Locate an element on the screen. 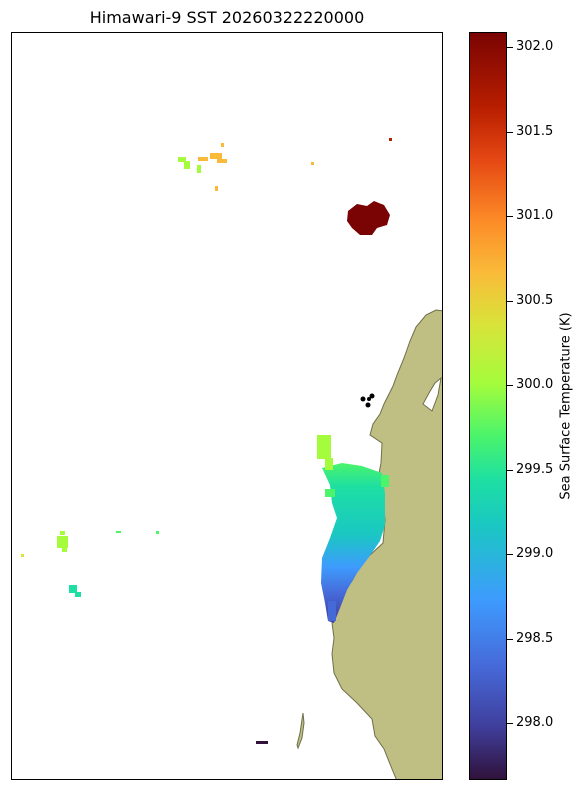 The height and width of the screenshot is (790, 585). colorbar-tick-label: 302.0 is located at coordinates (535, 46).